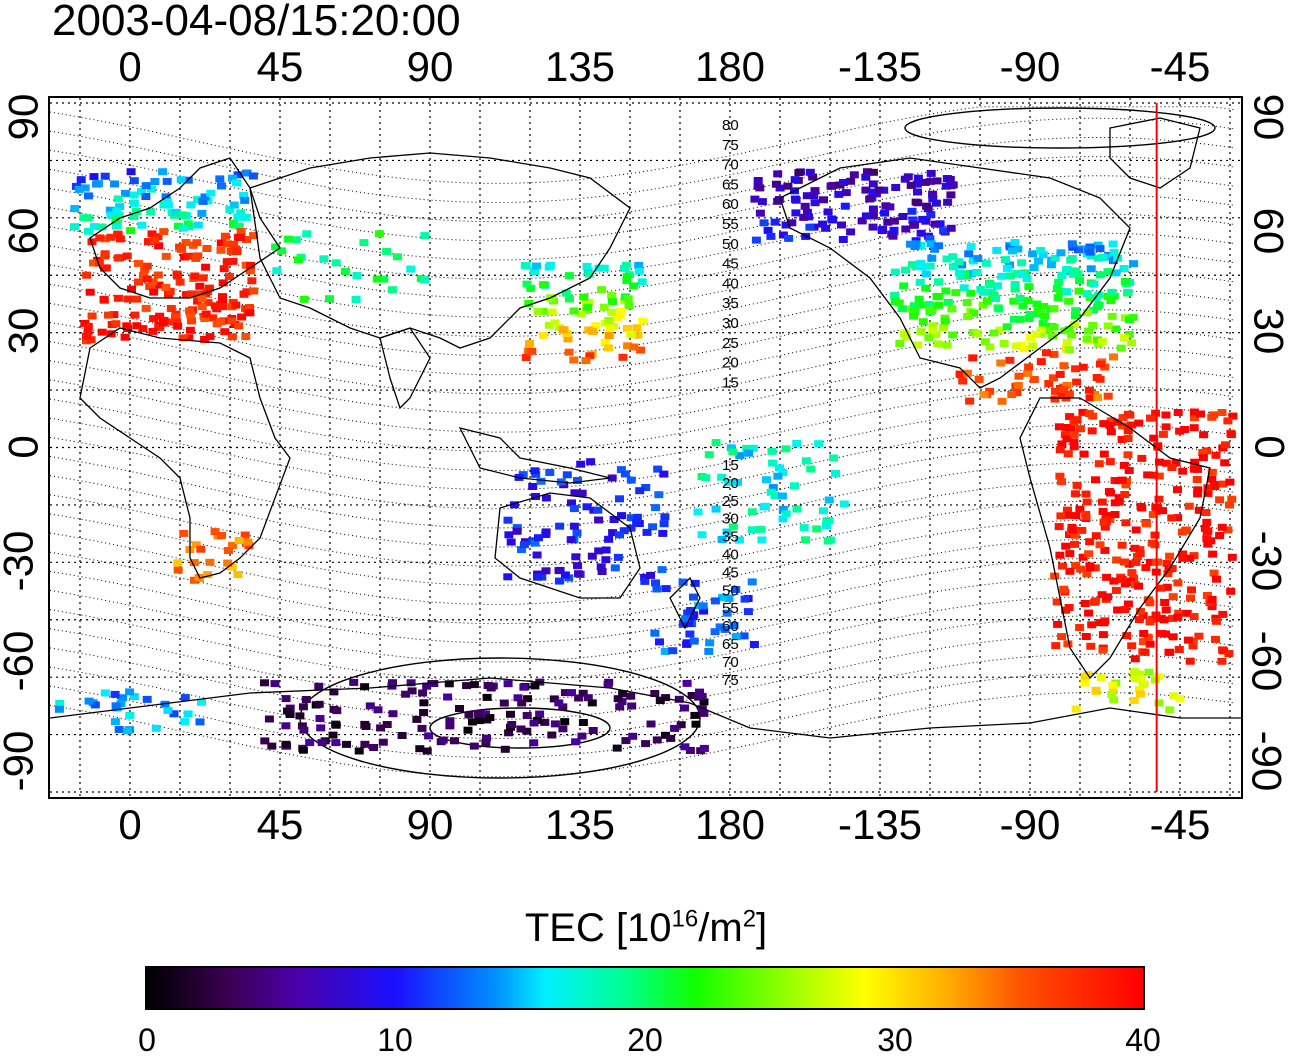 This screenshot has height=1059, width=1292. I want to click on bottom-lon-label-m45: -45, so click(1180, 824).